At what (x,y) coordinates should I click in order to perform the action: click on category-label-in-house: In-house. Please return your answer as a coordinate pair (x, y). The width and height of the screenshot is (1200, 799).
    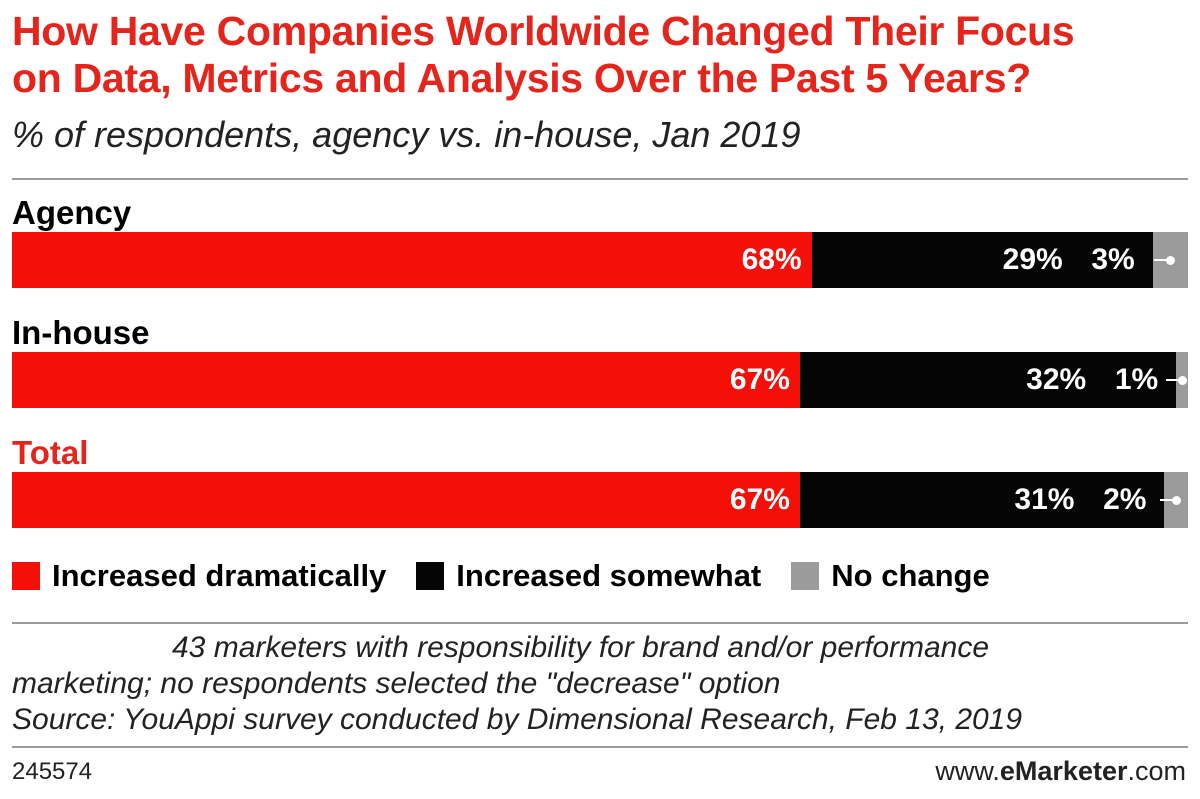
    Looking at the image, I should click on (81, 332).